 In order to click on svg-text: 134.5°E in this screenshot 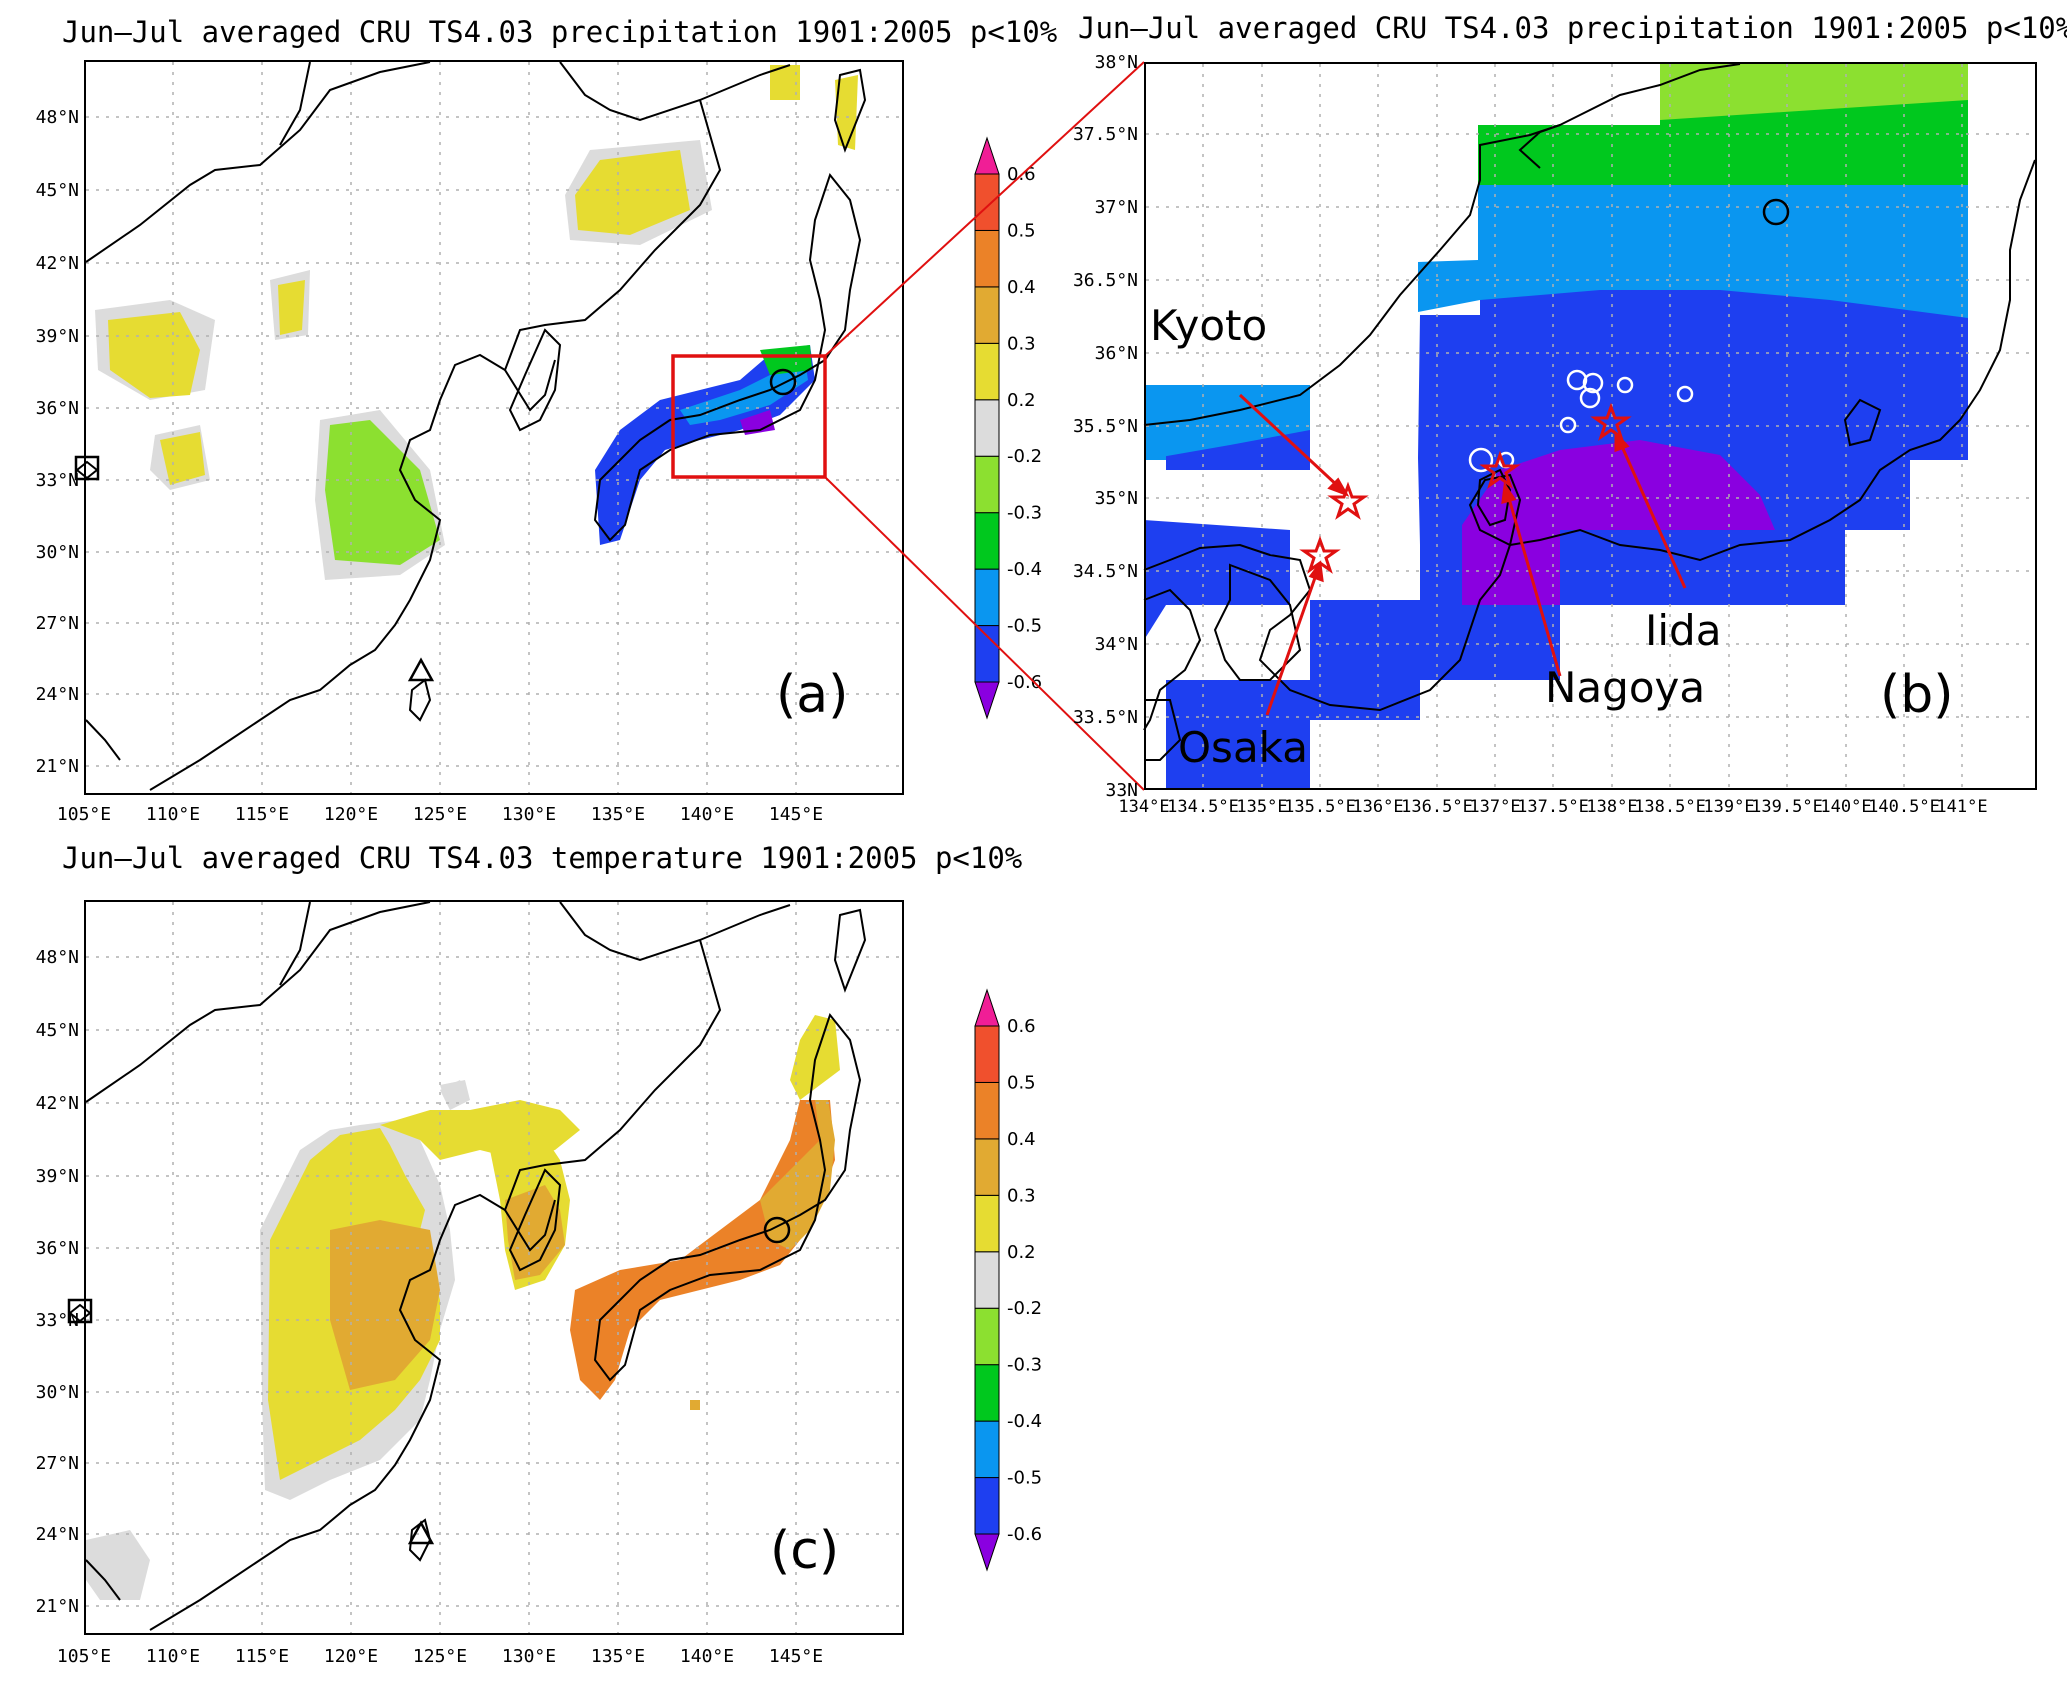, I will do `click(1203, 807)`.